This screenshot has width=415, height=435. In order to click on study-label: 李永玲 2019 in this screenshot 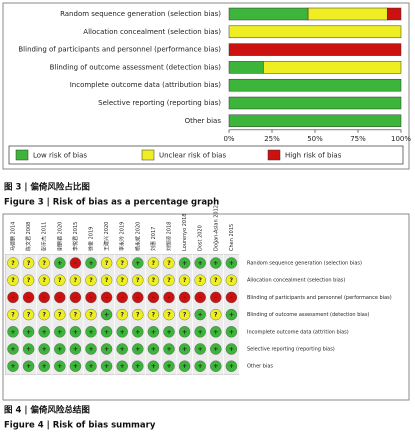, I will do `click(122, 236)`.